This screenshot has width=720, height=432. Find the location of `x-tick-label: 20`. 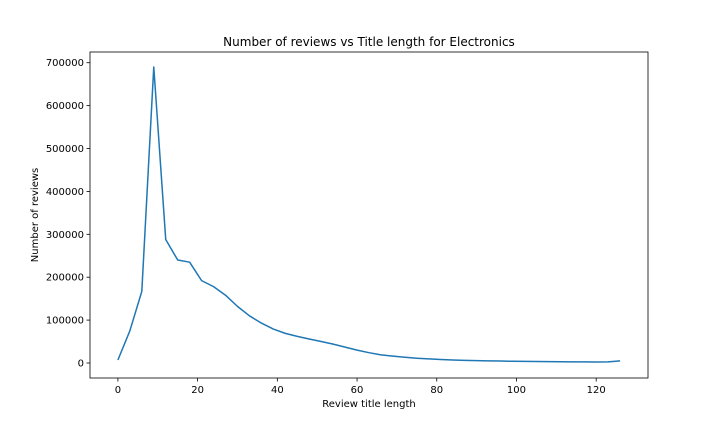

x-tick-label: 20 is located at coordinates (197, 390).